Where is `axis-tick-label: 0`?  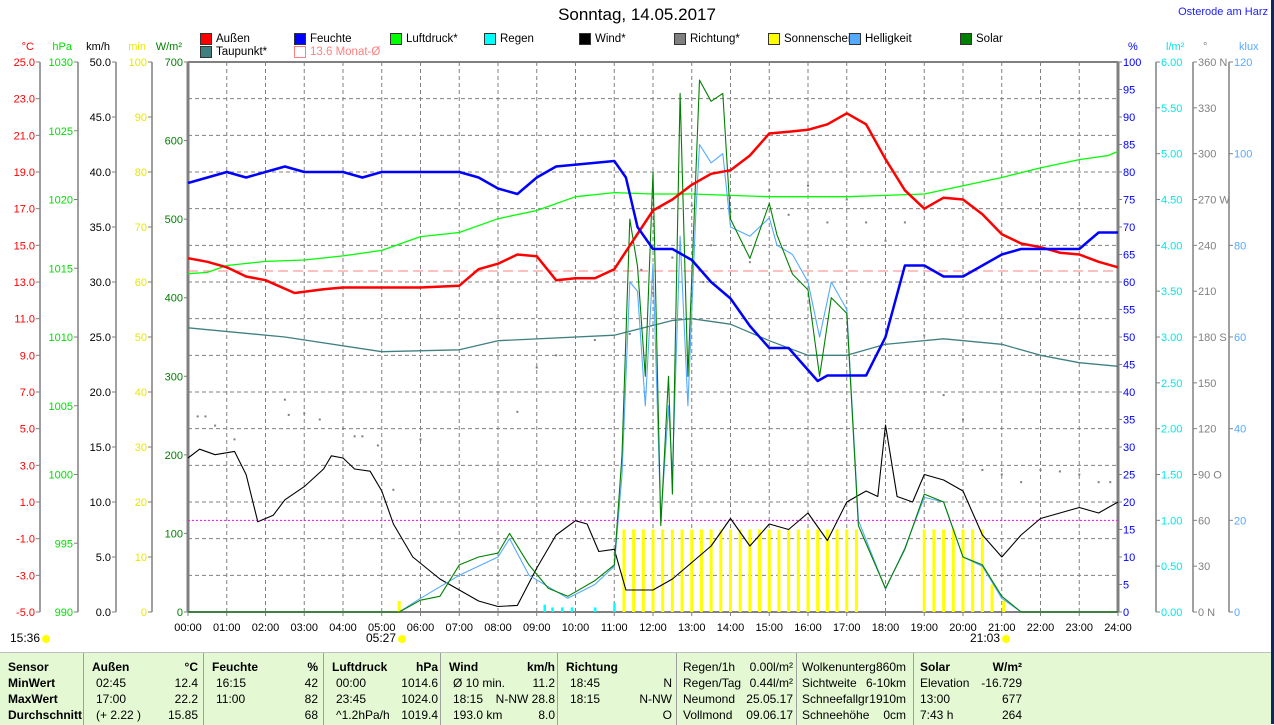 axis-tick-label: 0 is located at coordinates (1237, 613).